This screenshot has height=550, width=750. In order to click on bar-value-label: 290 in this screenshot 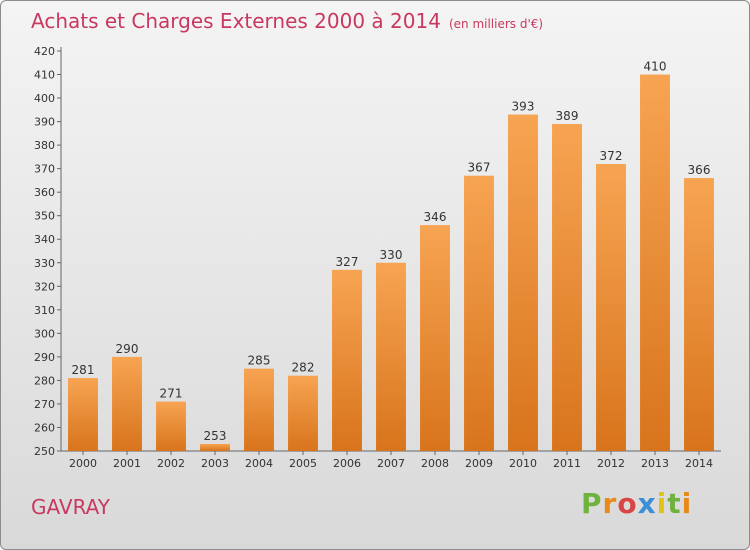, I will do `click(127, 349)`.